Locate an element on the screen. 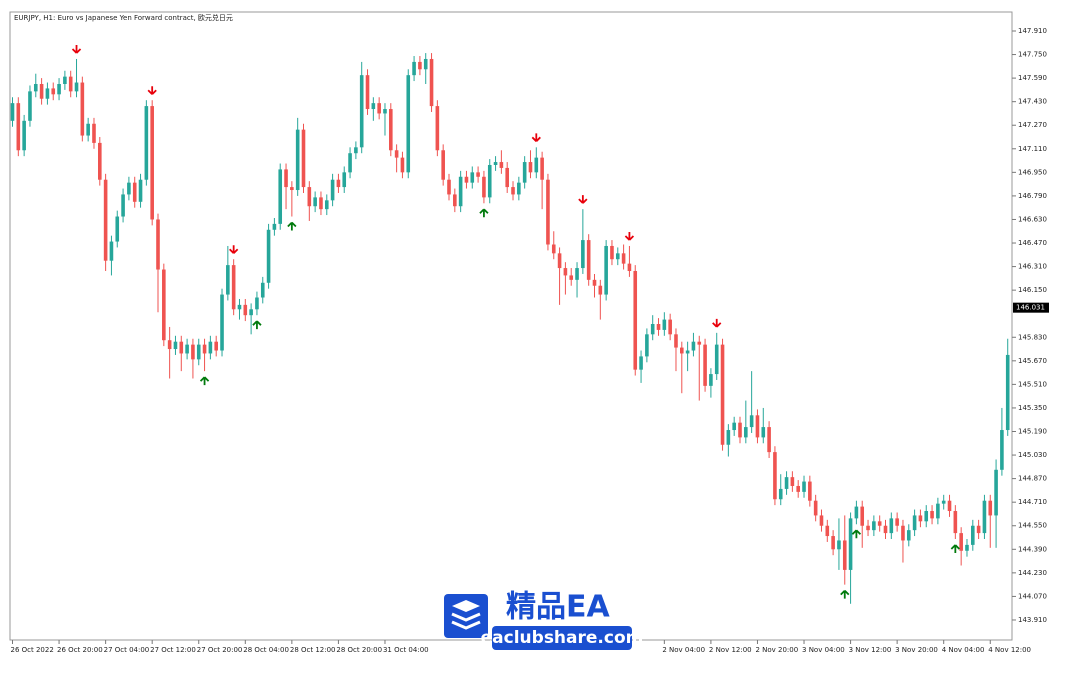  y-tick-label: 145.350 is located at coordinates (1032, 408).